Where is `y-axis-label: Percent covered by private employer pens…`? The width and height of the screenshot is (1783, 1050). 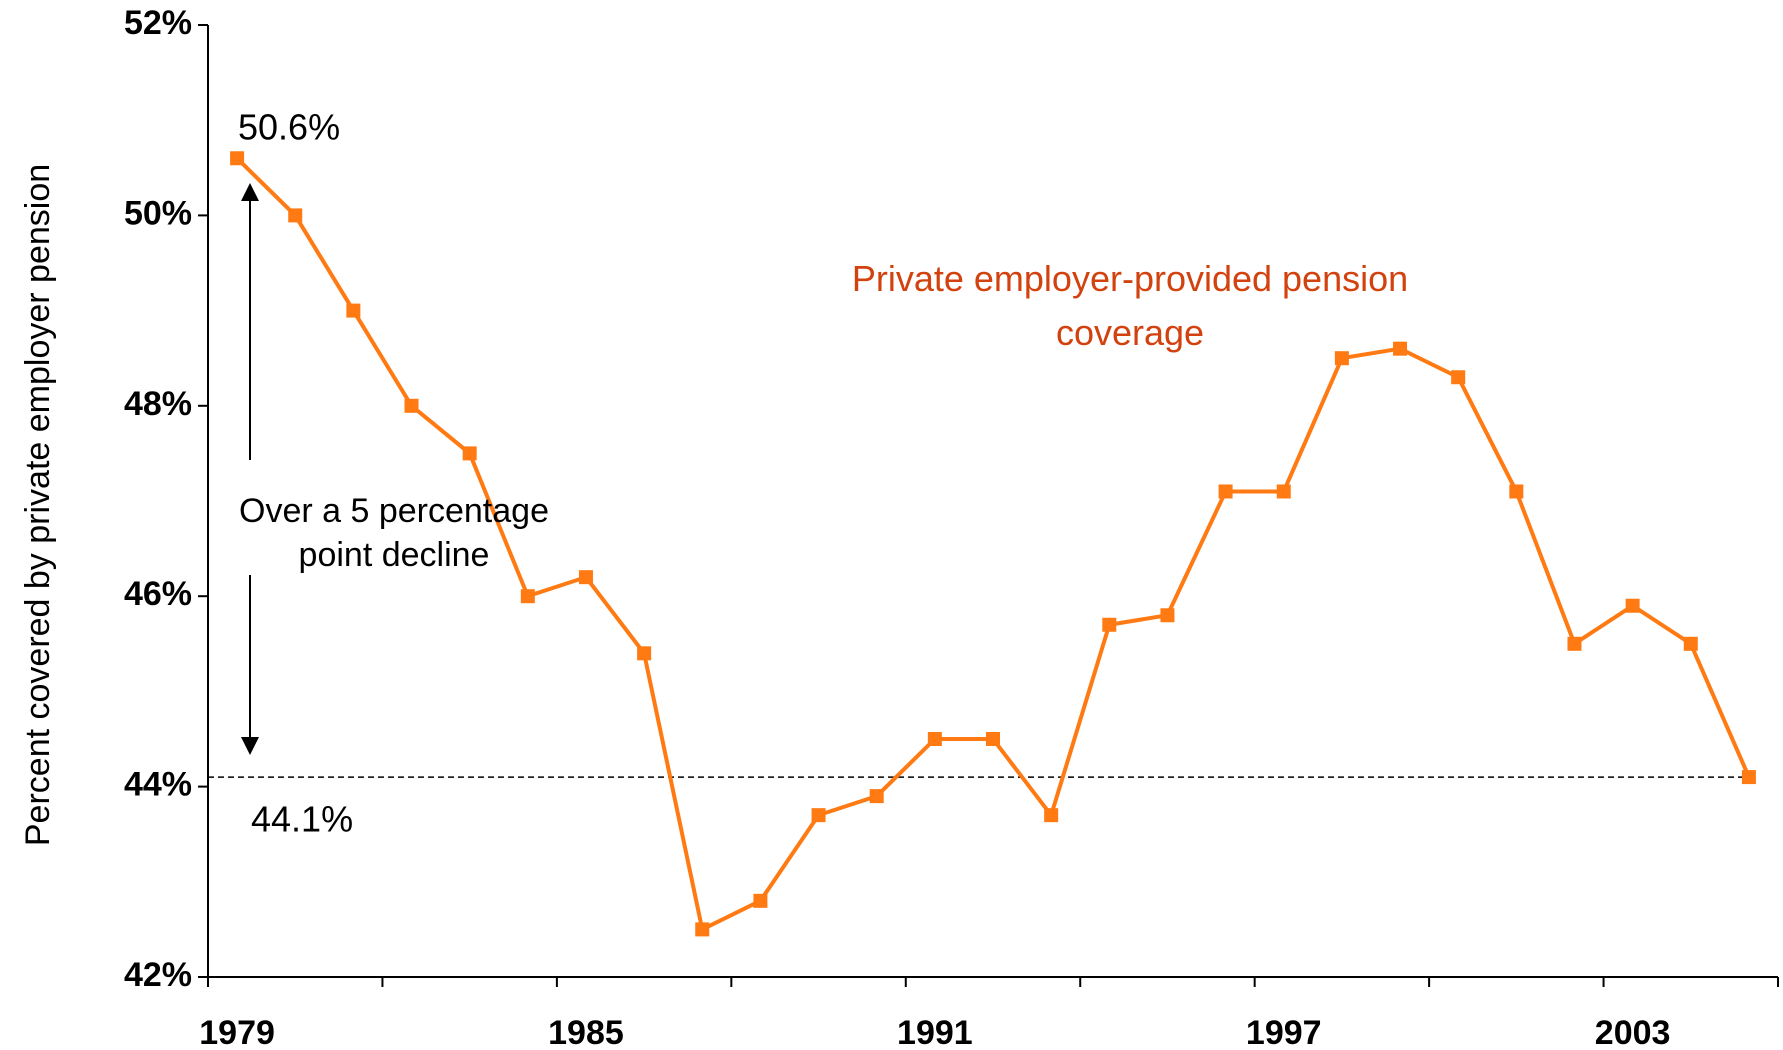
y-axis-label: Percent covered by private employer pens… is located at coordinates (38, 505).